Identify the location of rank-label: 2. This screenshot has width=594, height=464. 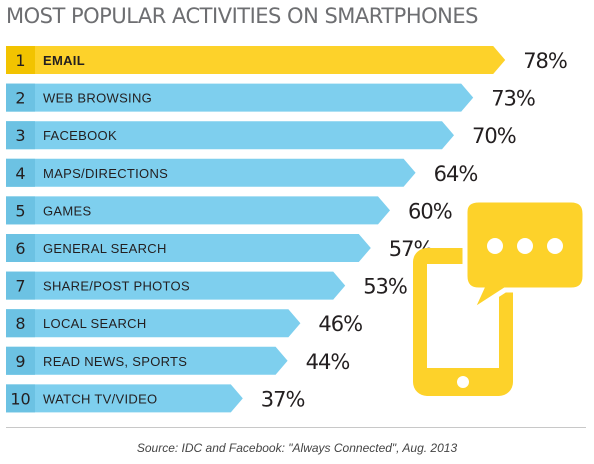
(20, 98).